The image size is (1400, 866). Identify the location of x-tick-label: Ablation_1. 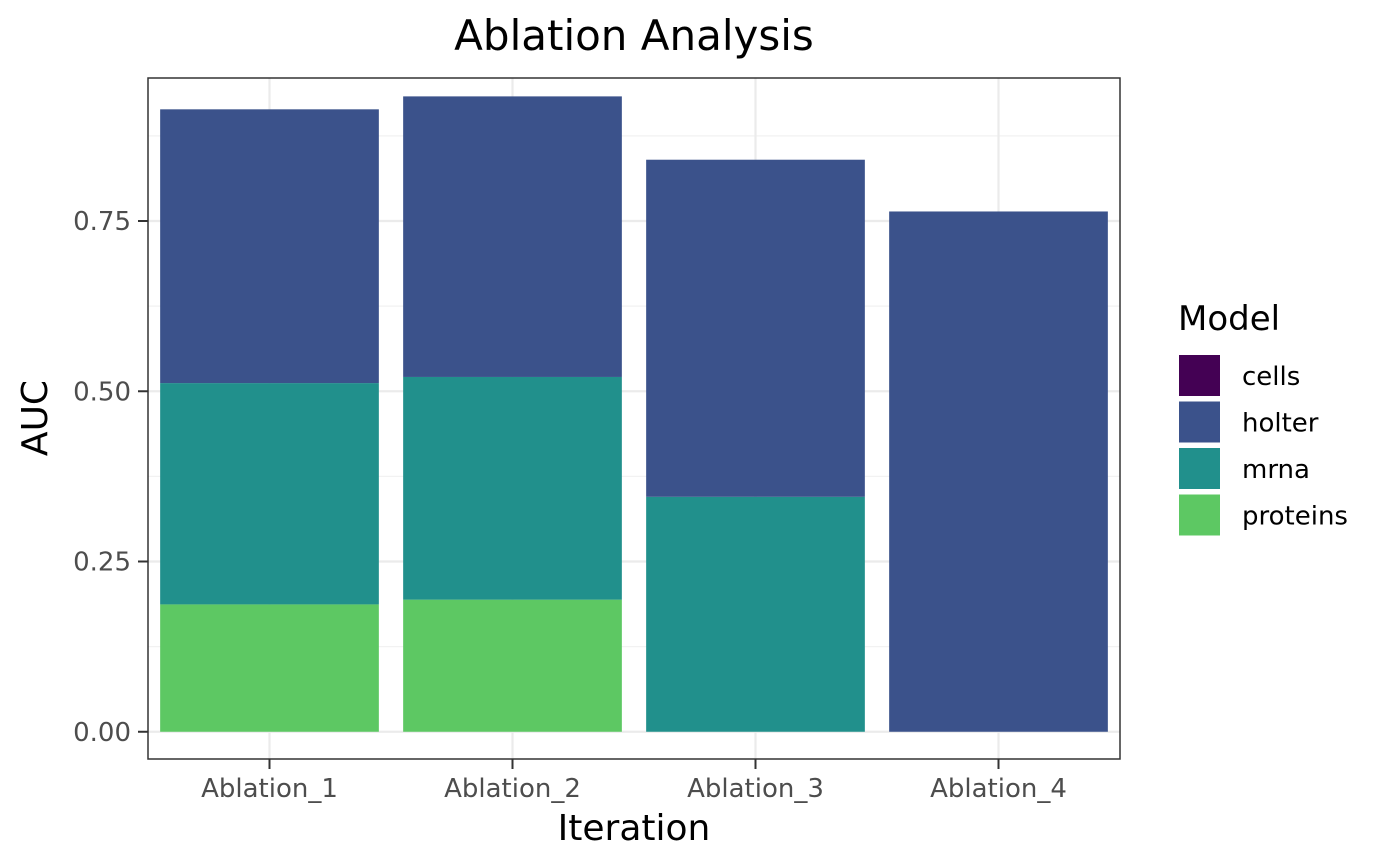
(269, 789).